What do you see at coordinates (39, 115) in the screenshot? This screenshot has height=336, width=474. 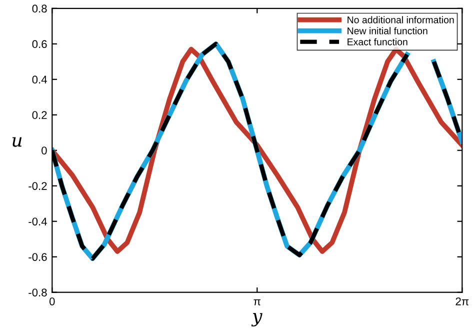 I see `y-tick-label: 0.2` at bounding box center [39, 115].